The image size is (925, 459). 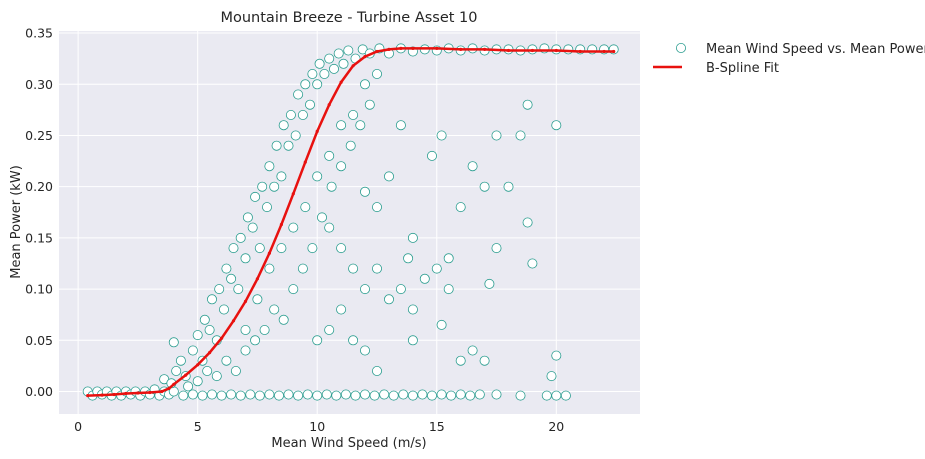 What do you see at coordinates (39, 84) in the screenshot?
I see `y-tick-label: 0.30` at bounding box center [39, 84].